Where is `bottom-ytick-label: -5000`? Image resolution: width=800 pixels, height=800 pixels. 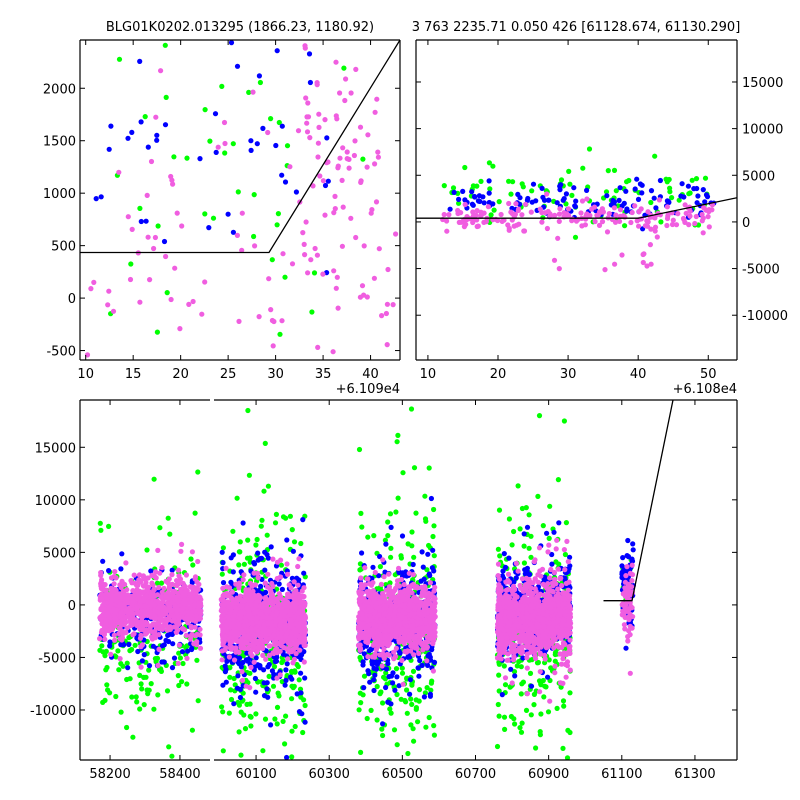 bottom-ytick-label: -5000 is located at coordinates (57, 658).